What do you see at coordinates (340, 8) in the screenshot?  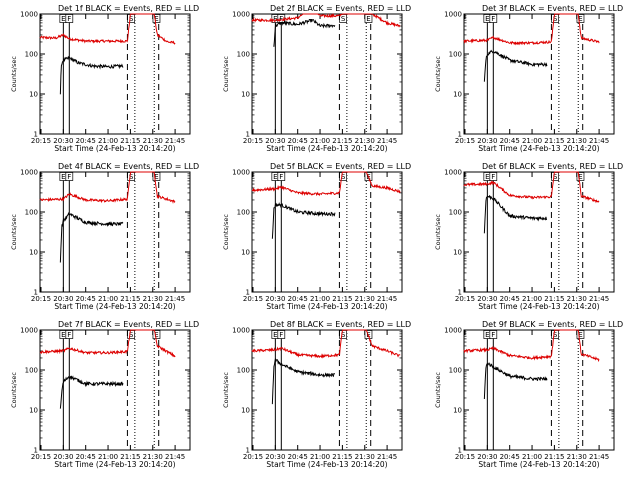 I see `panel-title: Det 2f BLACK = Events, RED = LLD` at bounding box center [340, 8].